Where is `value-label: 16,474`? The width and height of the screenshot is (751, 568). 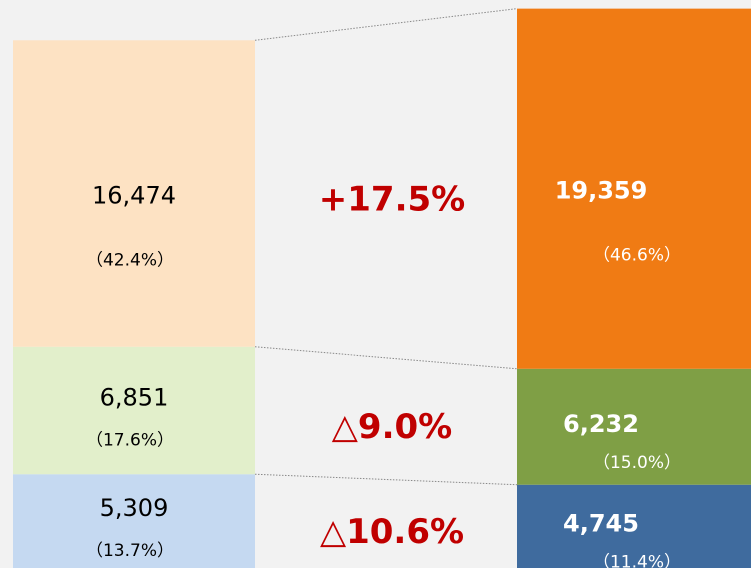
value-label: 16,474 is located at coordinates (134, 196).